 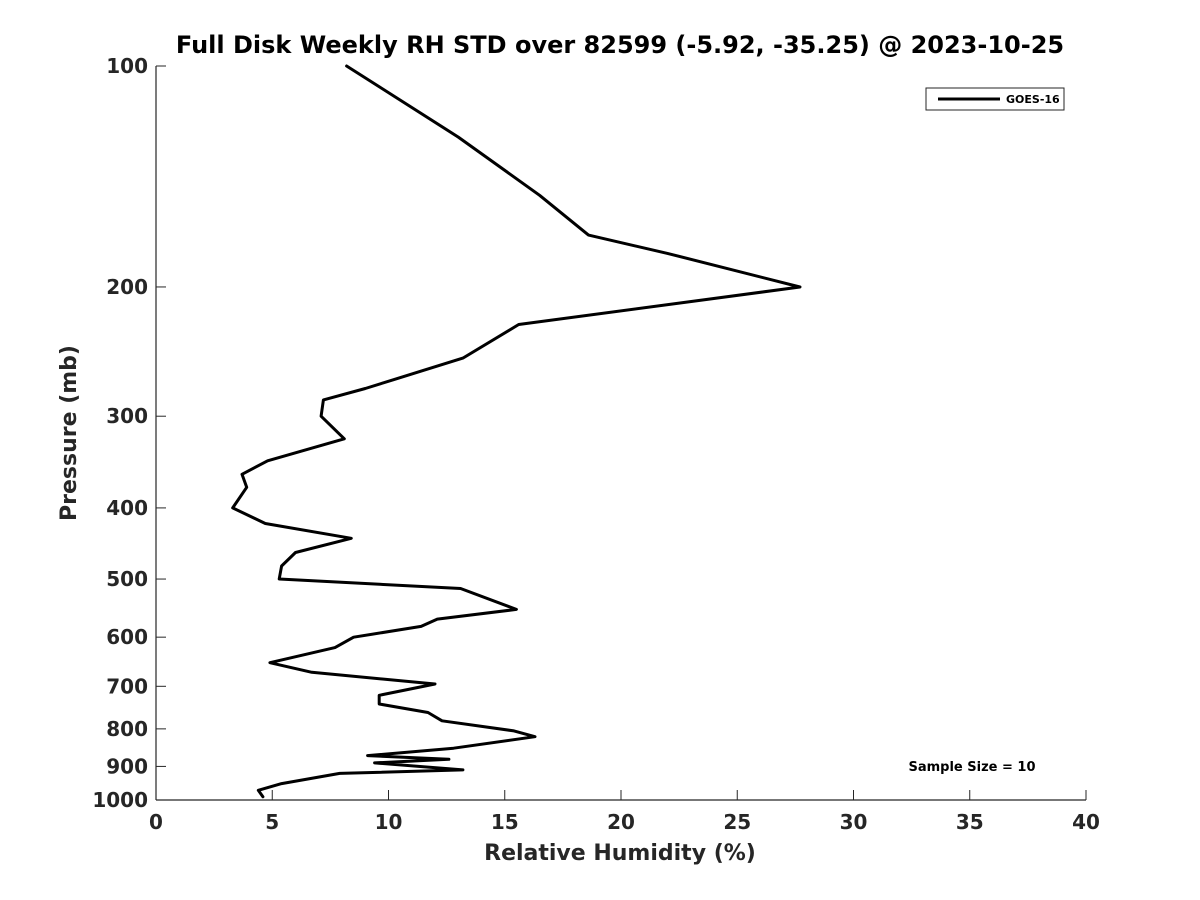 I want to click on y-tick-label: 900, so click(x=127, y=766).